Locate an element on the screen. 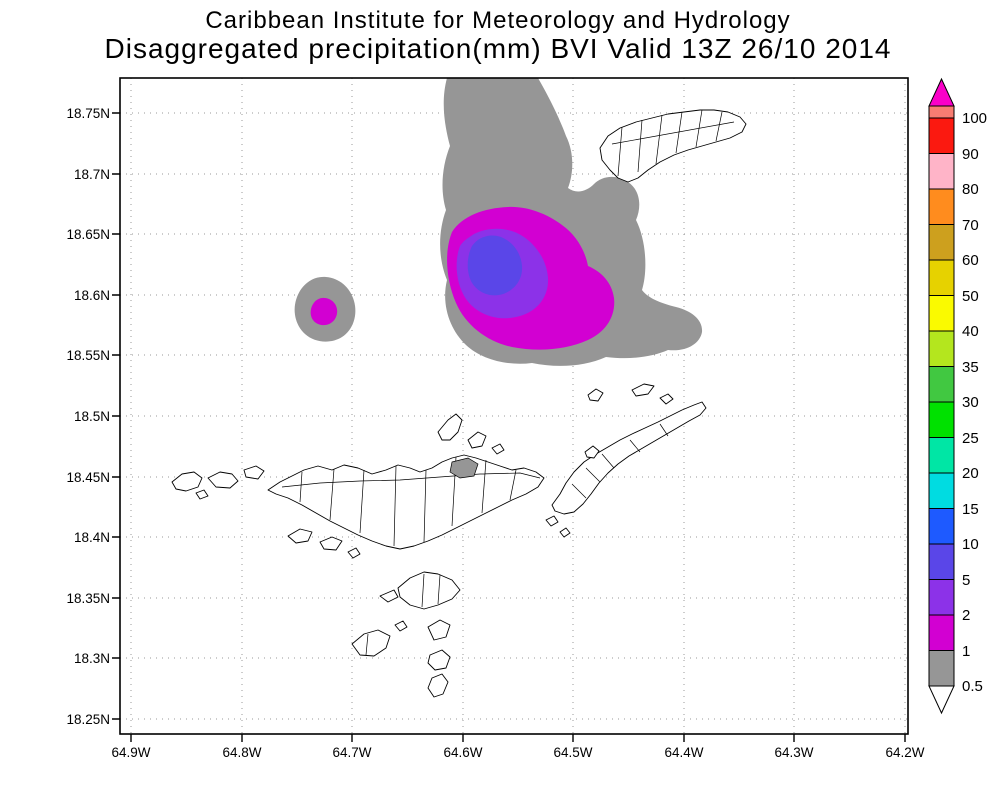 Image resolution: width=1000 pixels, height=805 pixels. colorbar-top-arrow is located at coordinates (941, 92).